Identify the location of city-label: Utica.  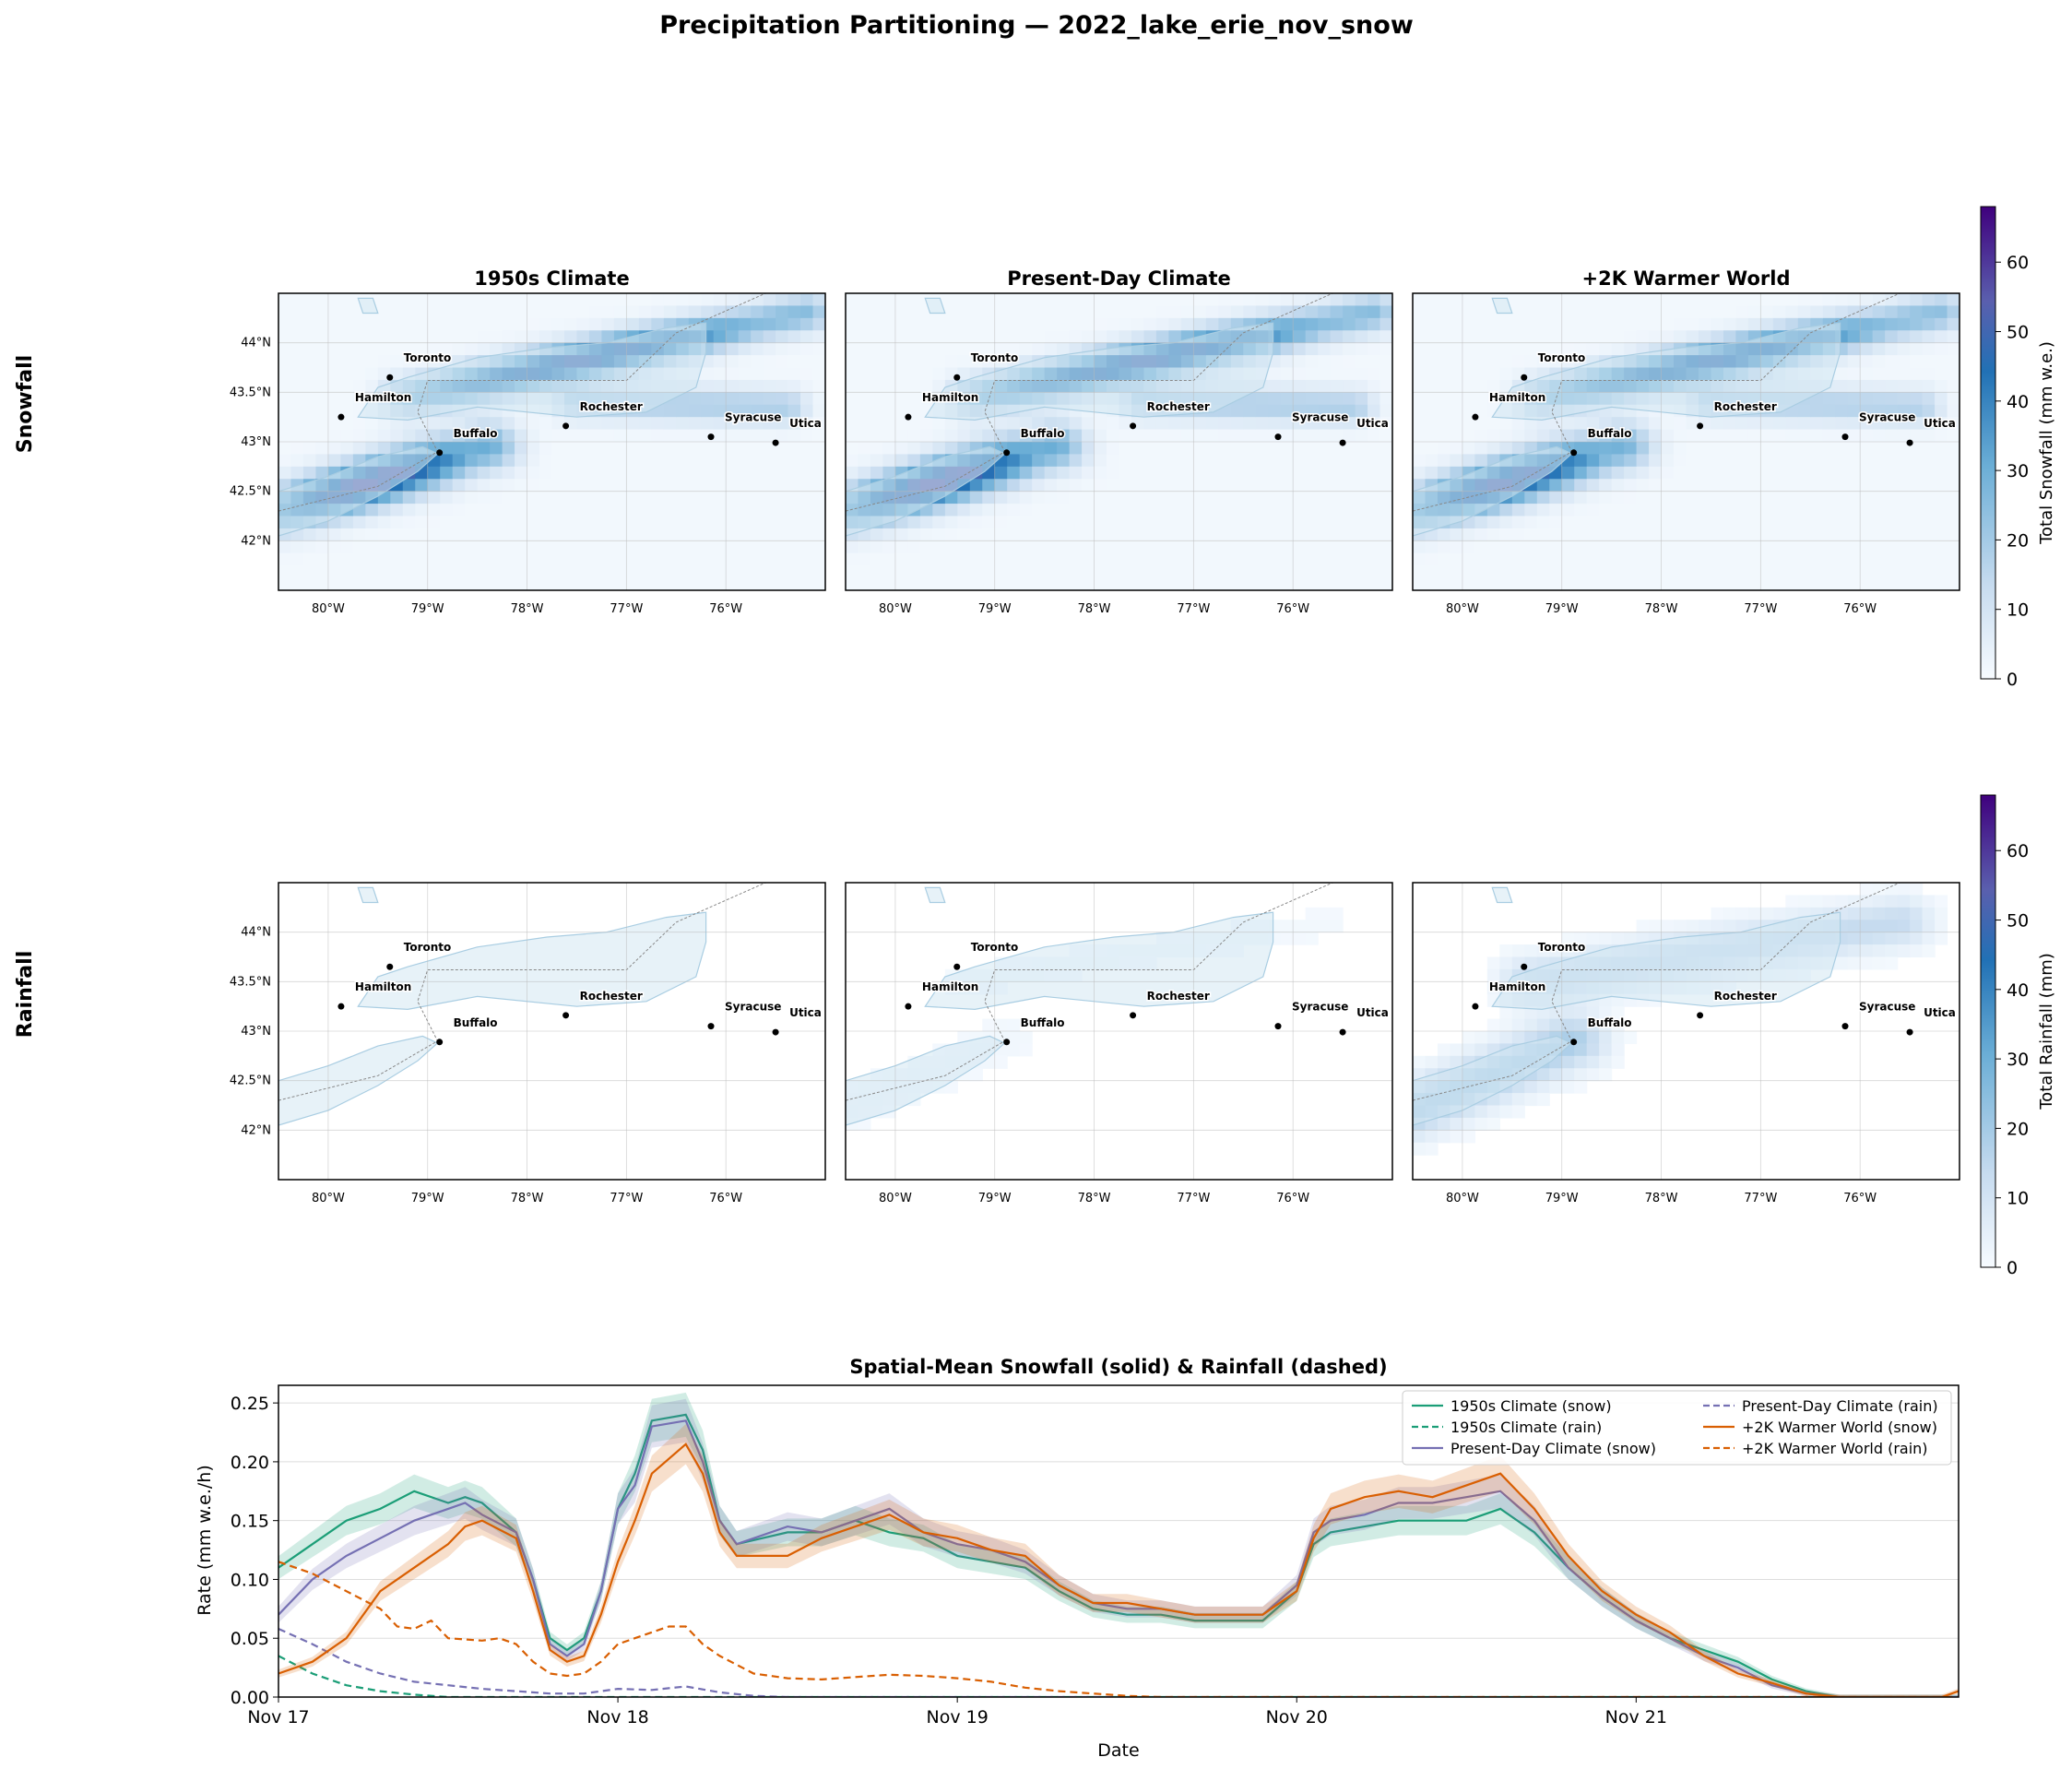
(1940, 1012).